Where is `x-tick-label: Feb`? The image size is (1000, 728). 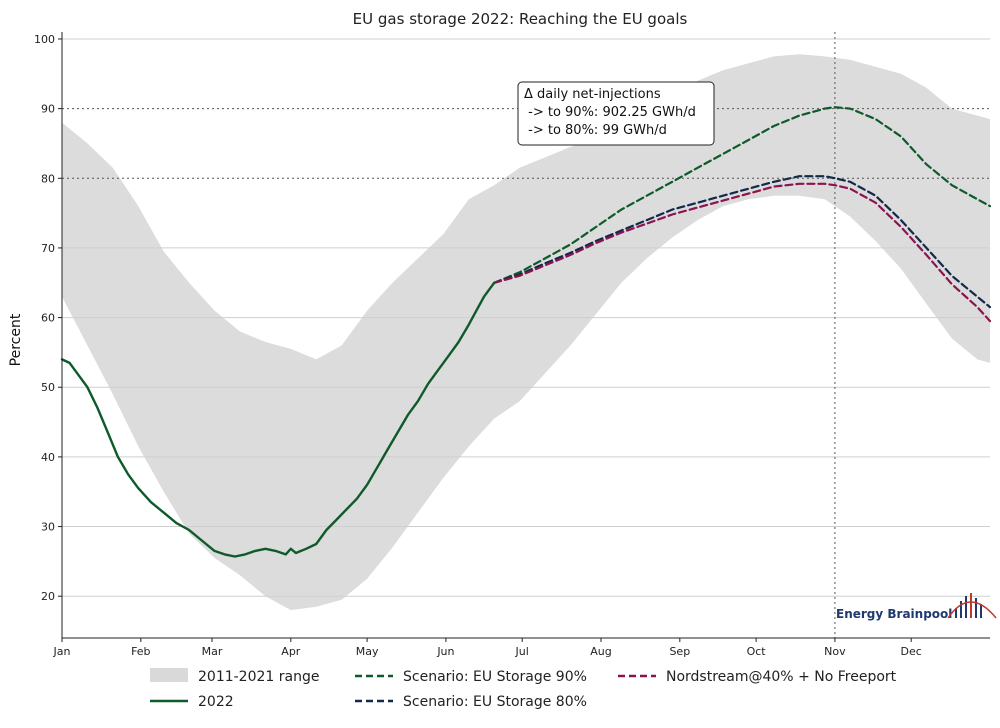
x-tick-label: Feb is located at coordinates (140, 651).